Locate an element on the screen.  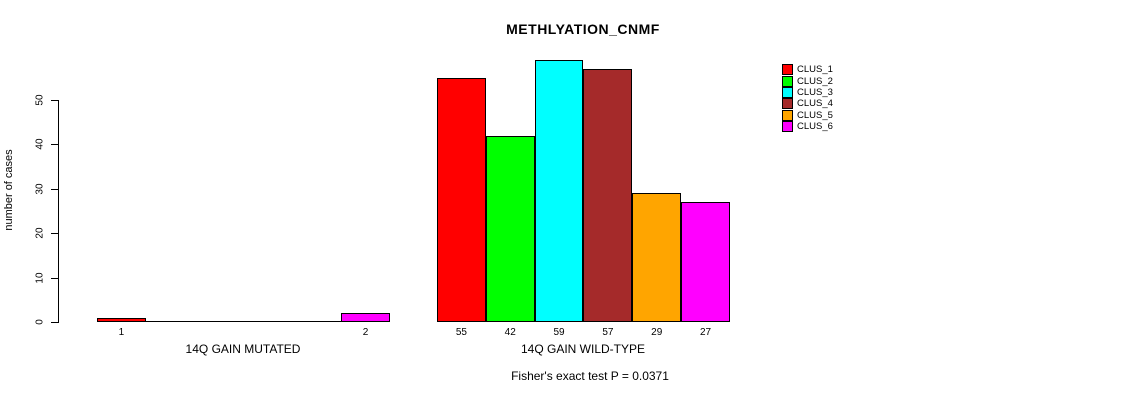
bar-value-label: 27 is located at coordinates (706, 332).